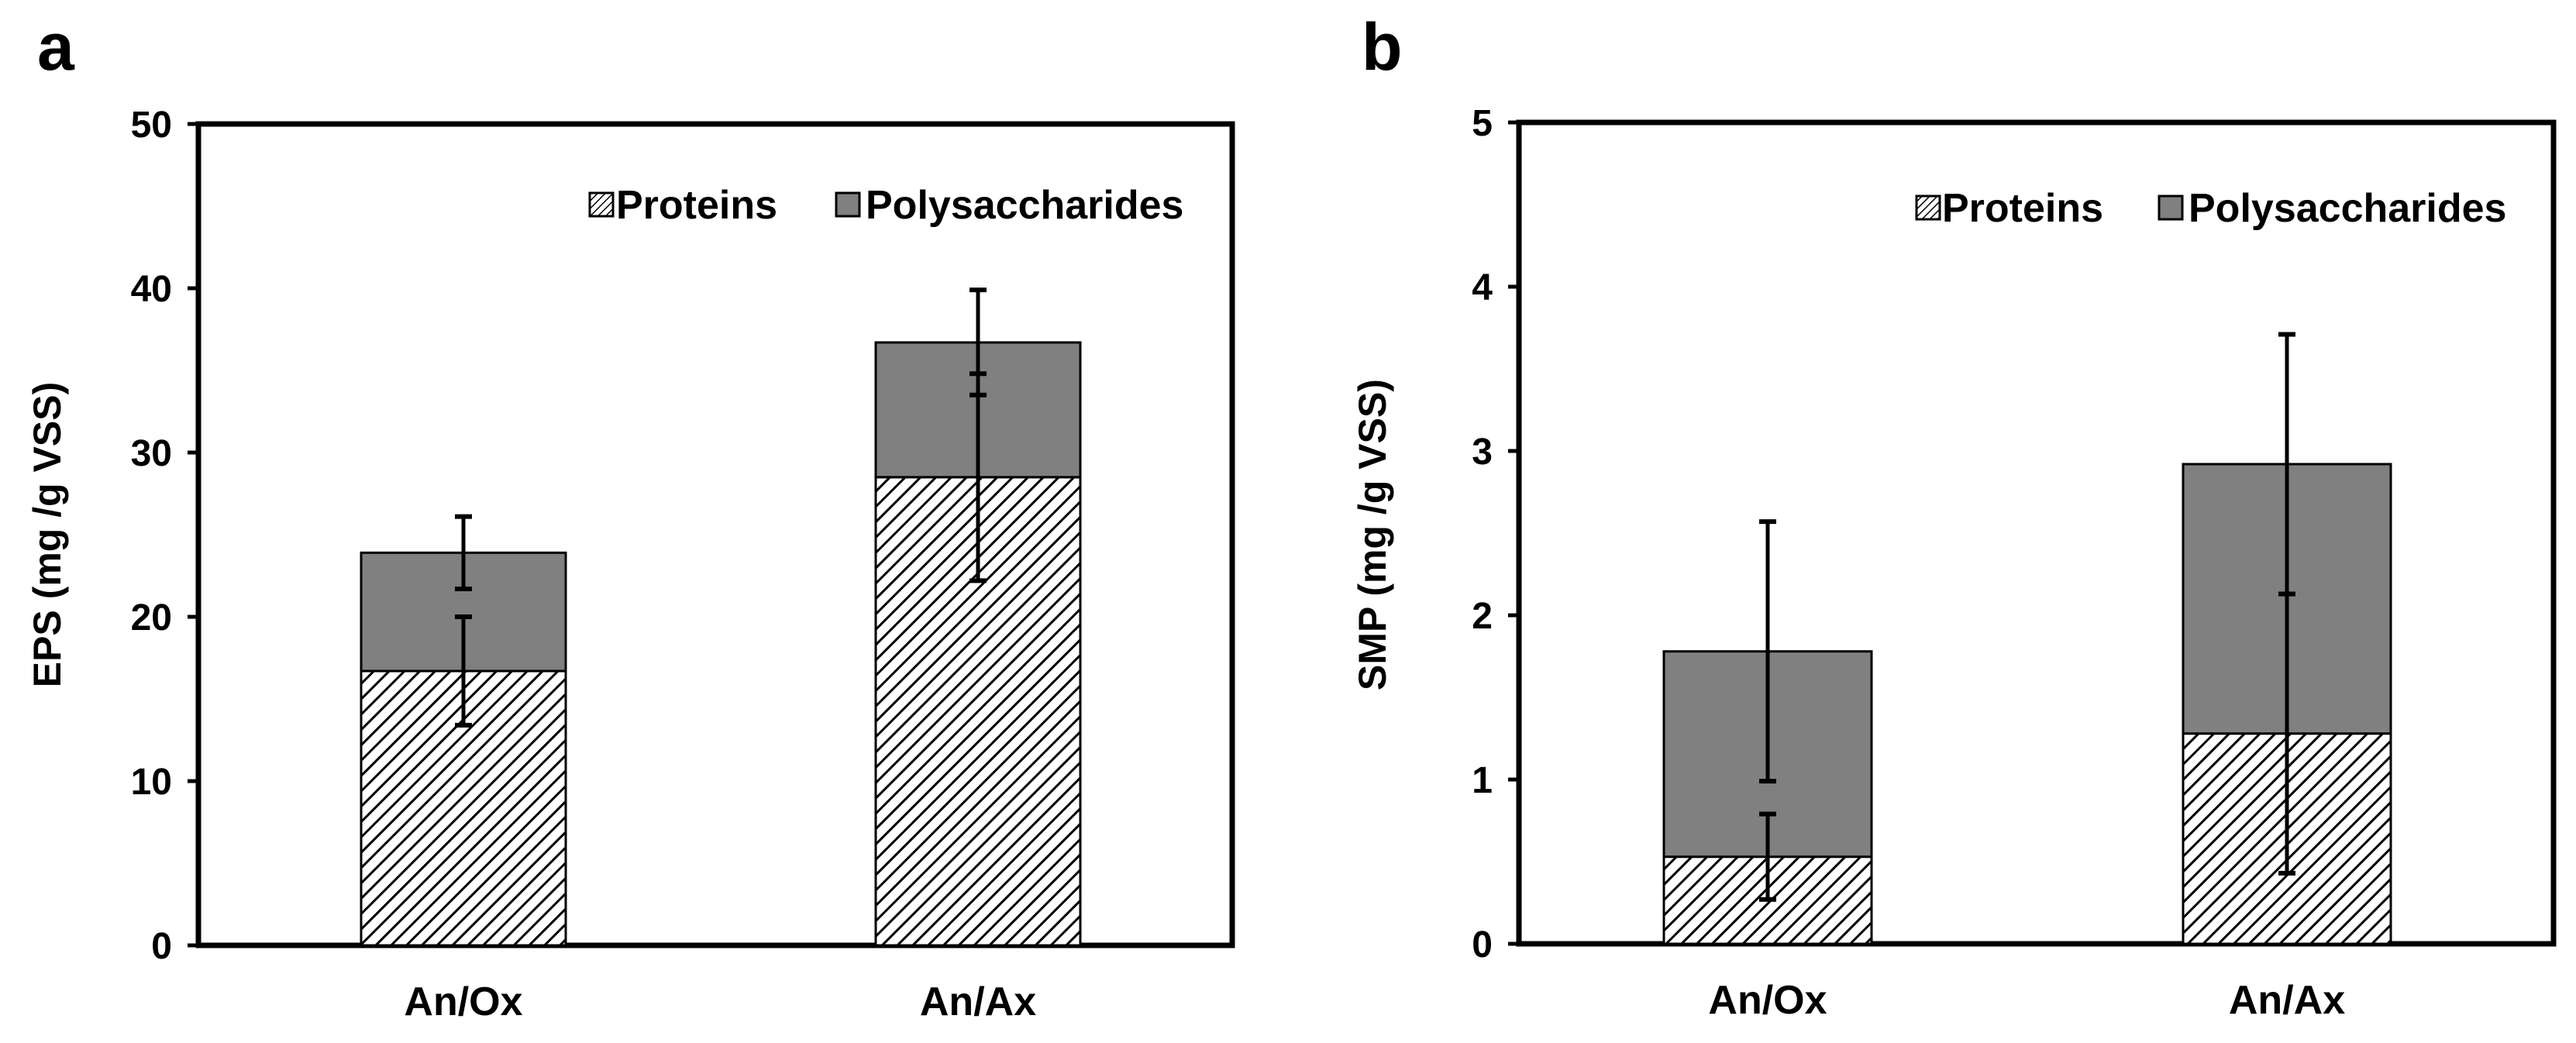 The height and width of the screenshot is (1043, 2576). I want to click on y-tick-label: 10, so click(151, 782).